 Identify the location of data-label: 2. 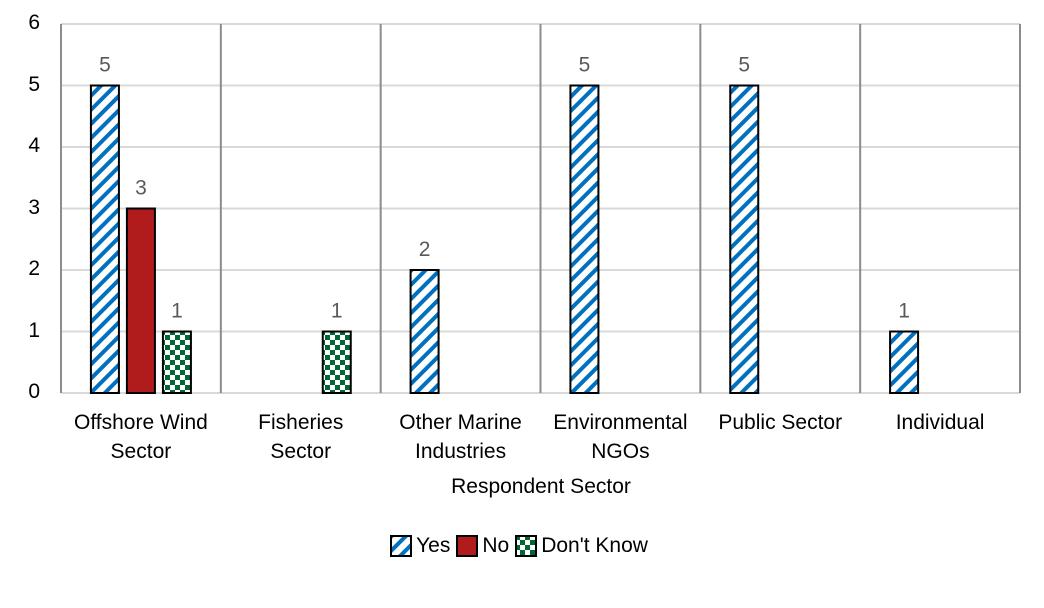
(425, 249).